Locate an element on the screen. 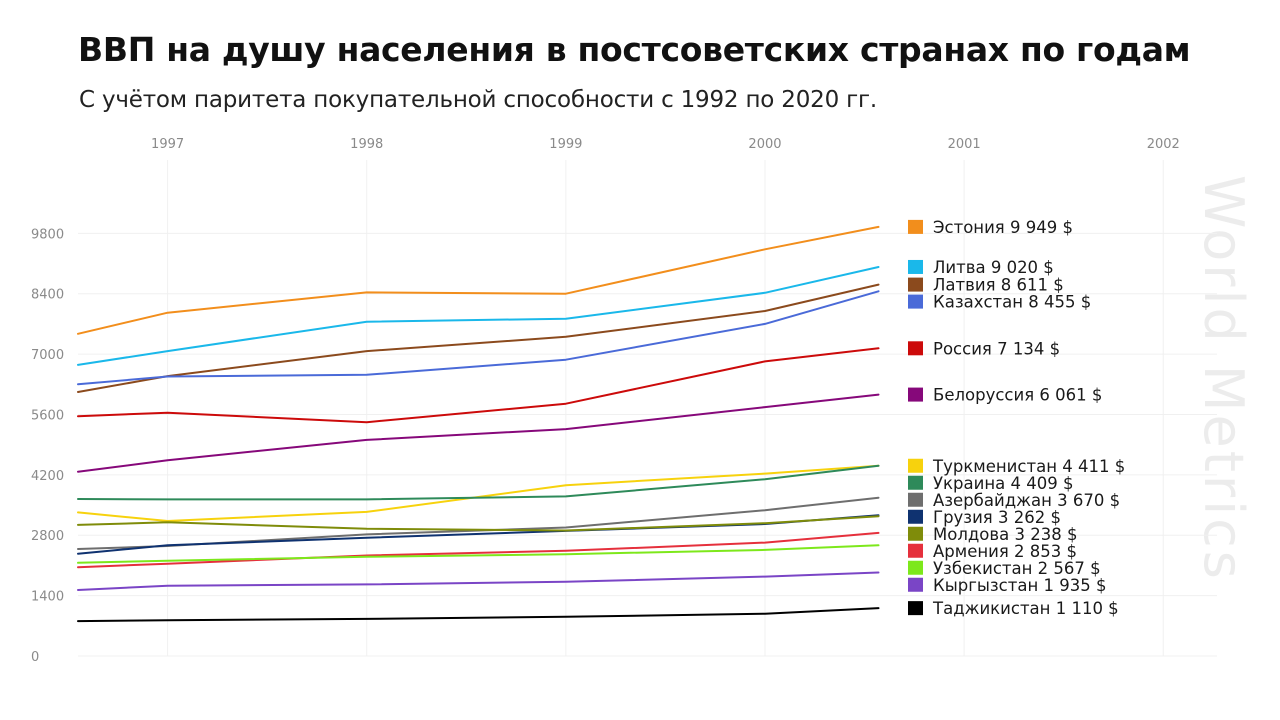  legend-item: Азербайджан 3 670 $ is located at coordinates (1014, 500).